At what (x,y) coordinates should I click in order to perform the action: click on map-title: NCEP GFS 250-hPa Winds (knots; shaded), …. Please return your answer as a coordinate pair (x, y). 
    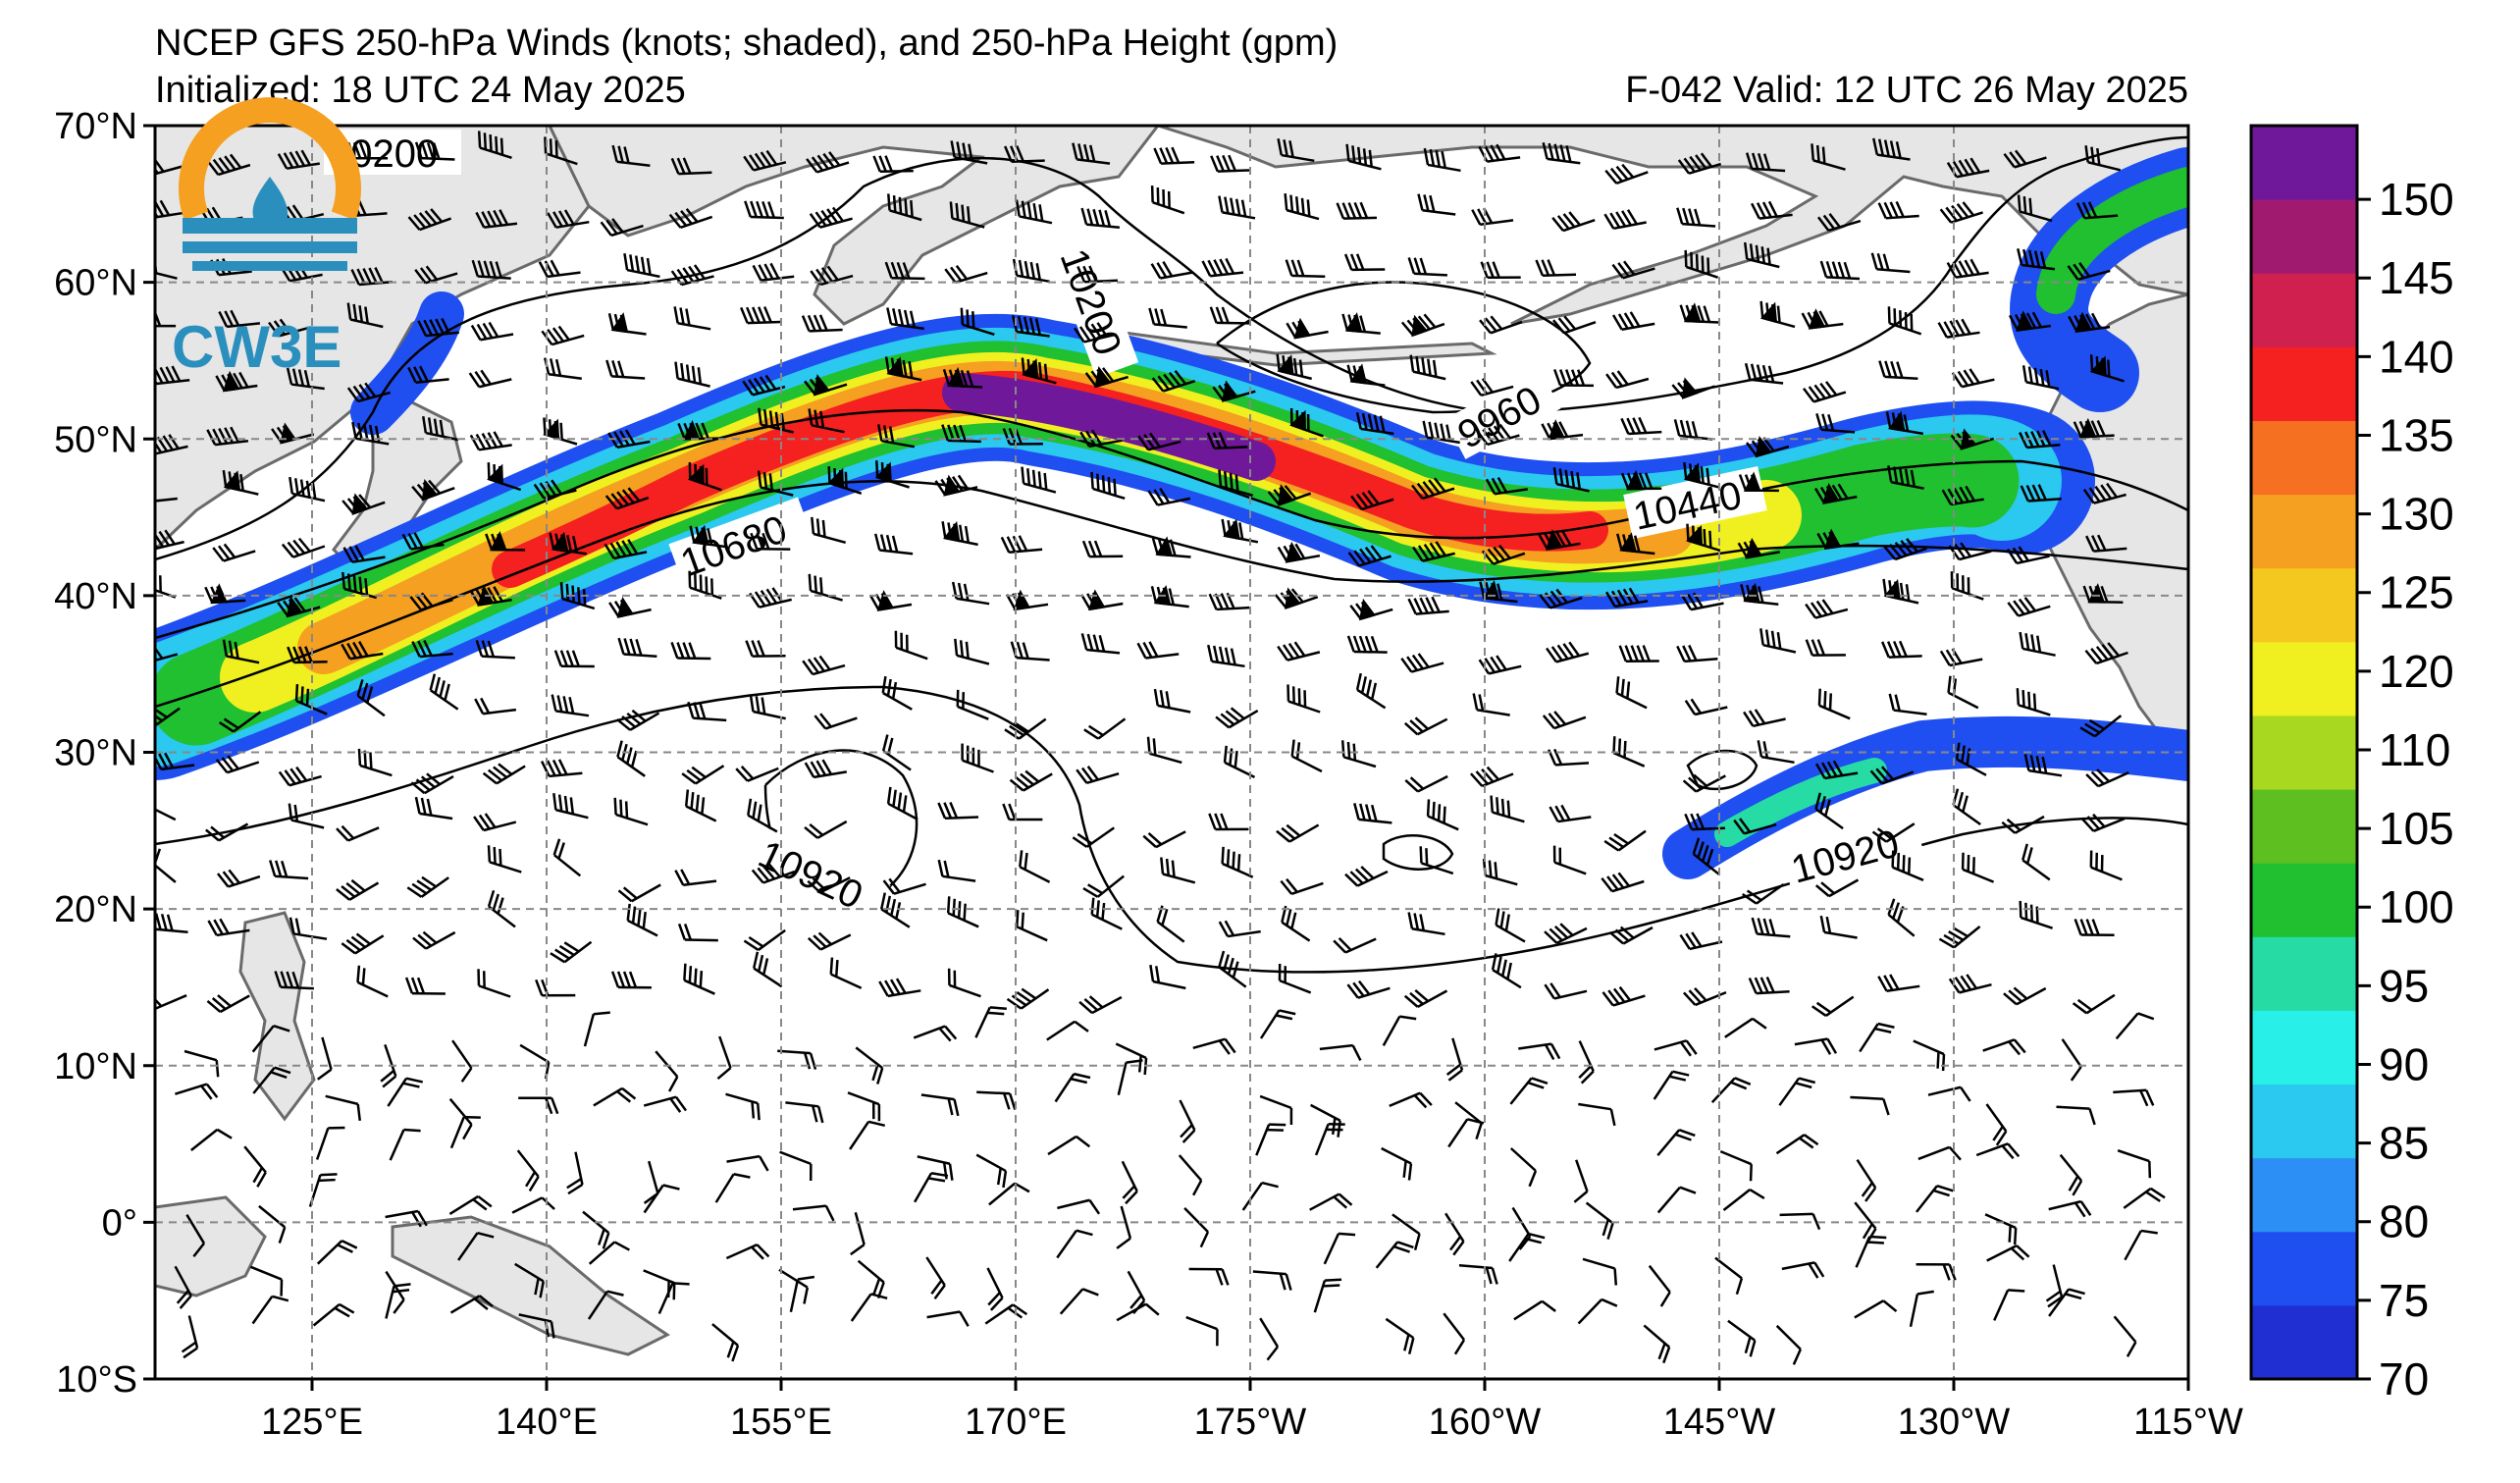
    Looking at the image, I should click on (746, 44).